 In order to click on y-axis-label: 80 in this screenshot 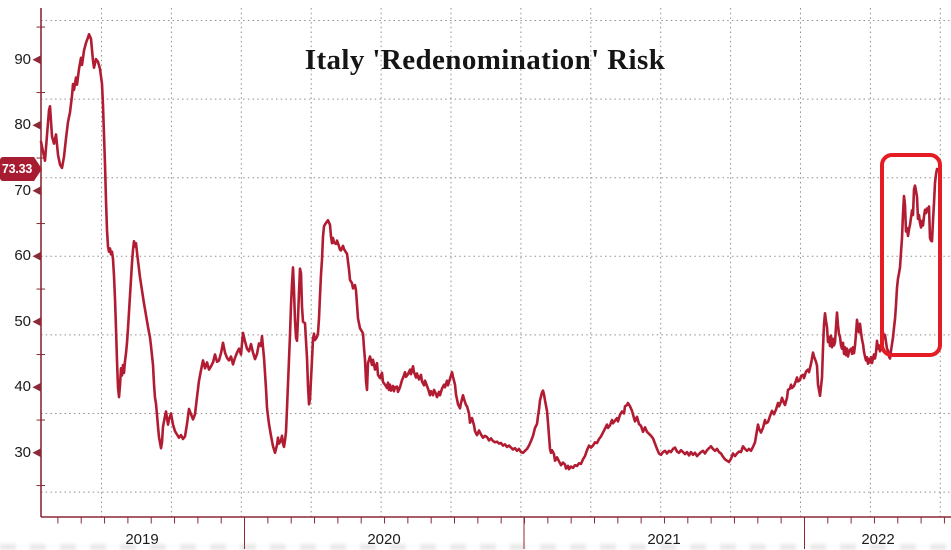, I will do `click(22, 125)`.